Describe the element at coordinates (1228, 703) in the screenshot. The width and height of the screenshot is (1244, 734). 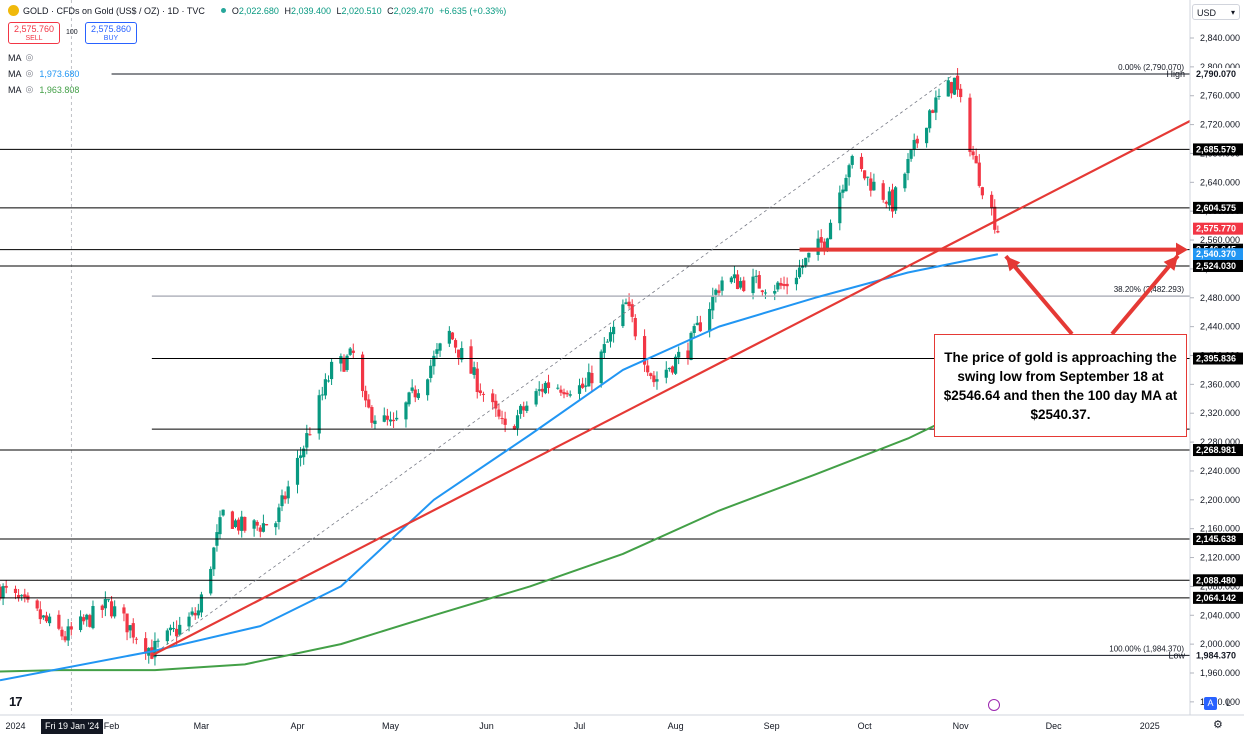
I see `log-scale-button: L` at that location.